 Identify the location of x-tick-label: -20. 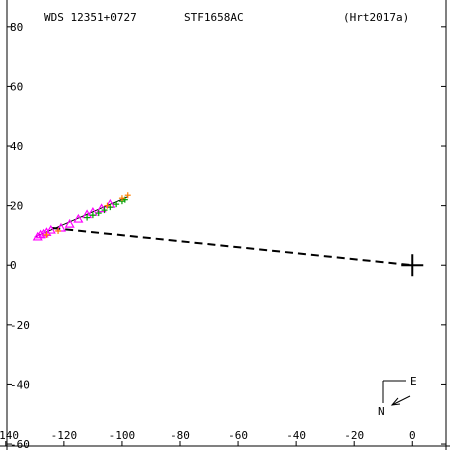
(354, 435).